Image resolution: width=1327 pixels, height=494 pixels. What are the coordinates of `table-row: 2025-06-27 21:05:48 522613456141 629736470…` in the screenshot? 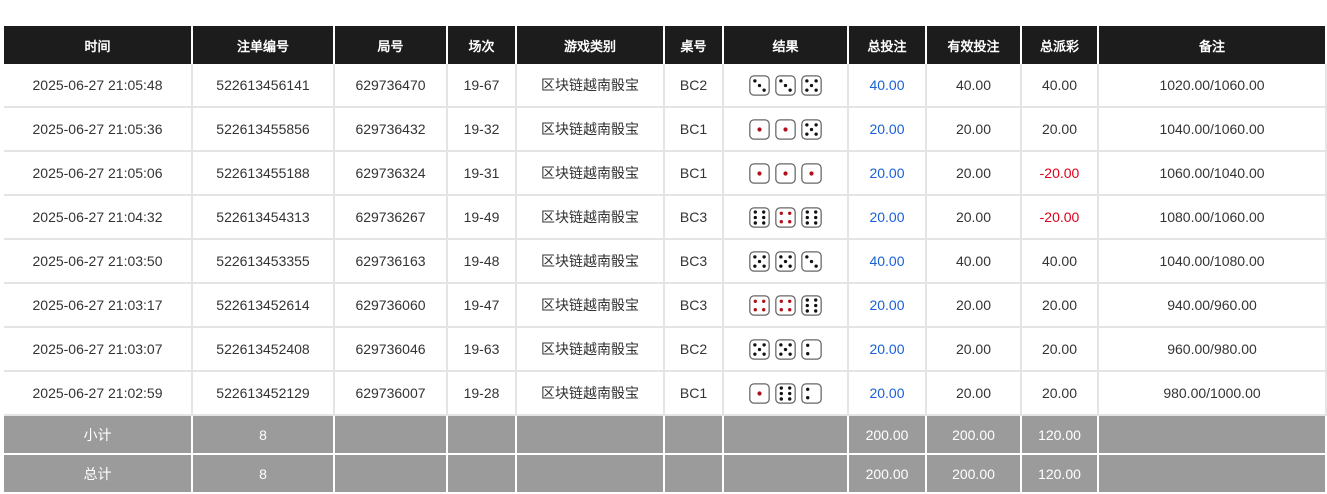 It's located at (665, 86).